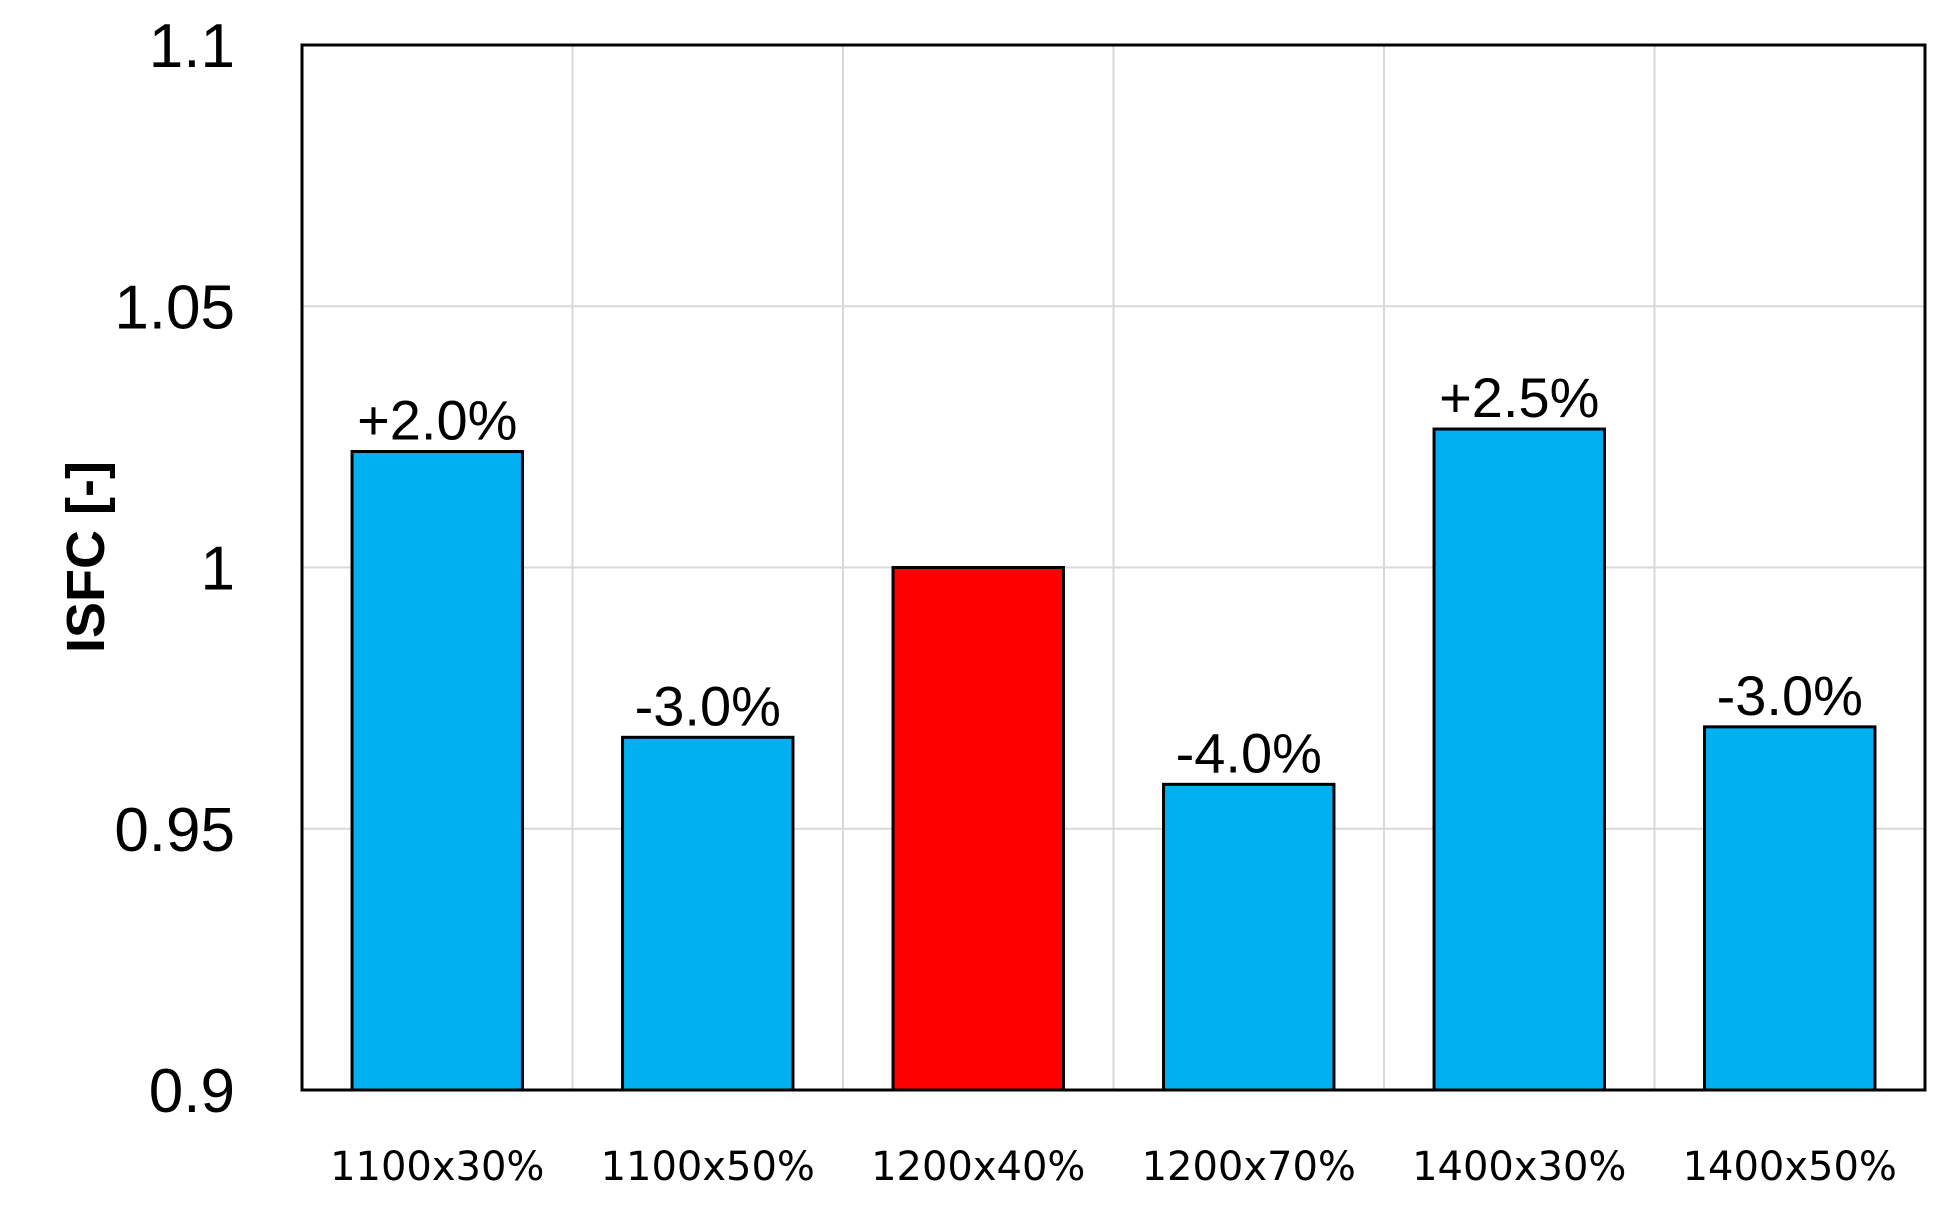 This screenshot has height=1227, width=1951. I want to click on bar-data-label: -4.0%, so click(1249, 752).